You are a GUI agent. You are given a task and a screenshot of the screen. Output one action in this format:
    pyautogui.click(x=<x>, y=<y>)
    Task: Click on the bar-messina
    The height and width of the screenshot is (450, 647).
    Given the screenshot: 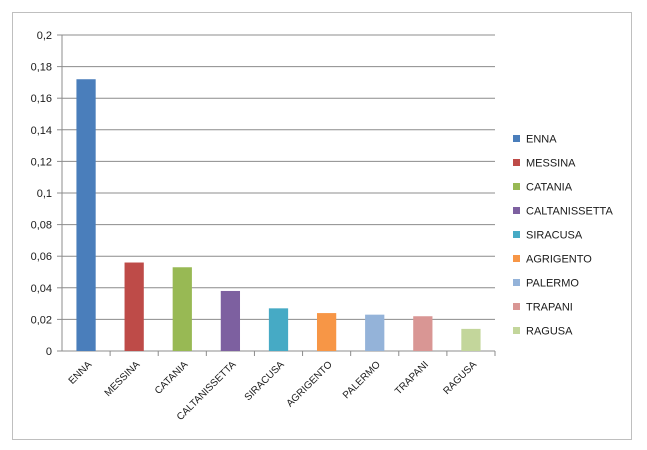 What is the action you would take?
    pyautogui.click(x=134, y=306)
    